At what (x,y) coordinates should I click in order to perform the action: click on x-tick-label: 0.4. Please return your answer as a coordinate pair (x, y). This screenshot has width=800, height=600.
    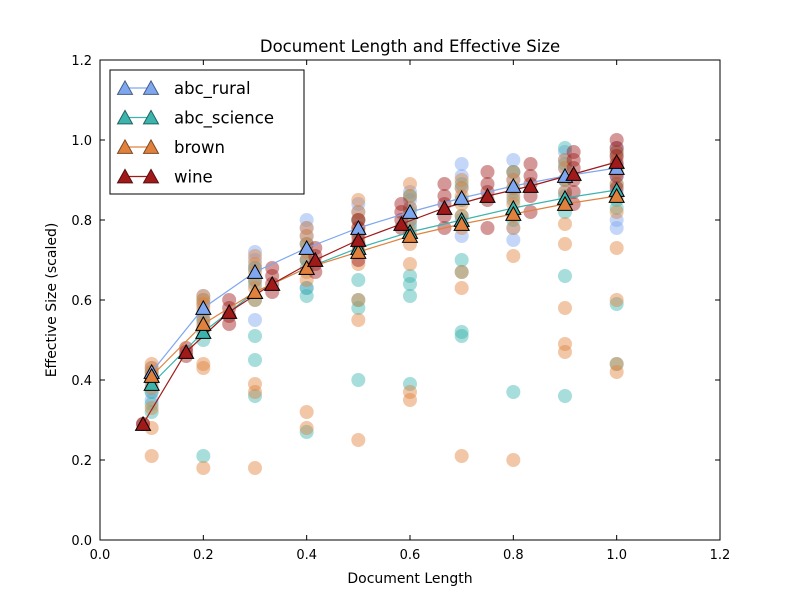
    Looking at the image, I should click on (306, 555).